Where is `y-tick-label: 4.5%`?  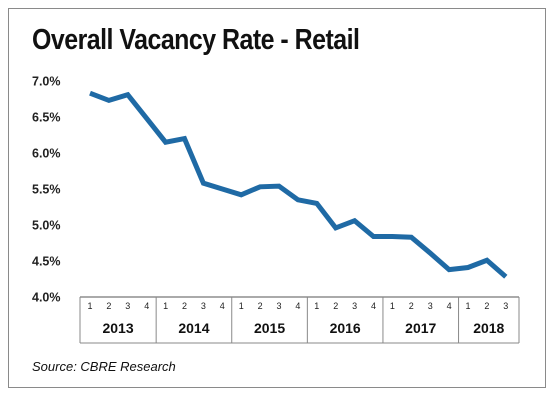 y-tick-label: 4.5% is located at coordinates (46, 262).